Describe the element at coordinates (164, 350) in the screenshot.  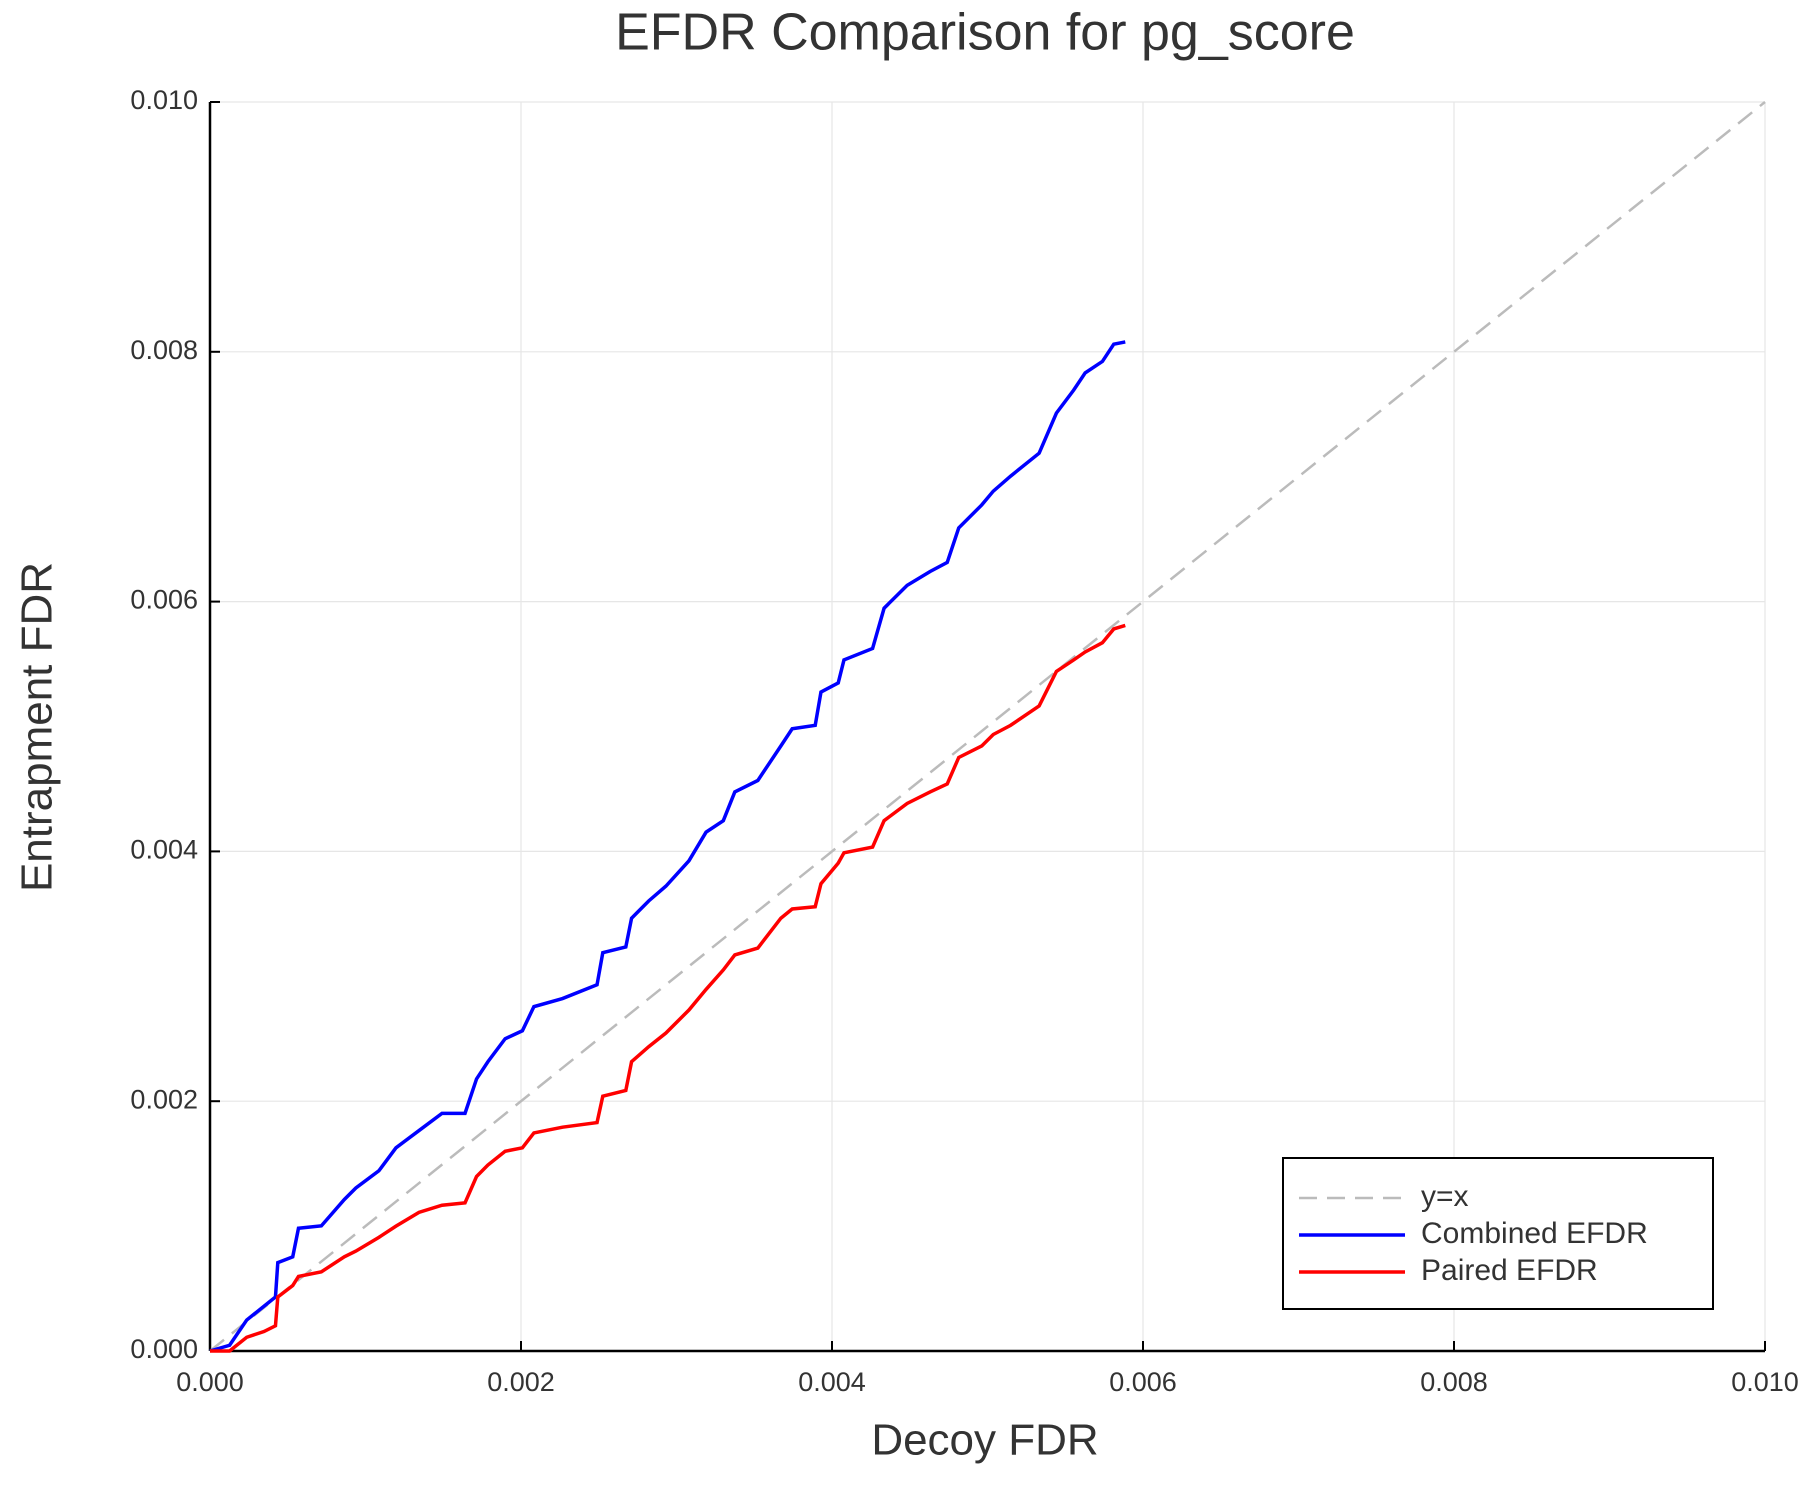
I see `y-tick-label: 0.008` at that location.